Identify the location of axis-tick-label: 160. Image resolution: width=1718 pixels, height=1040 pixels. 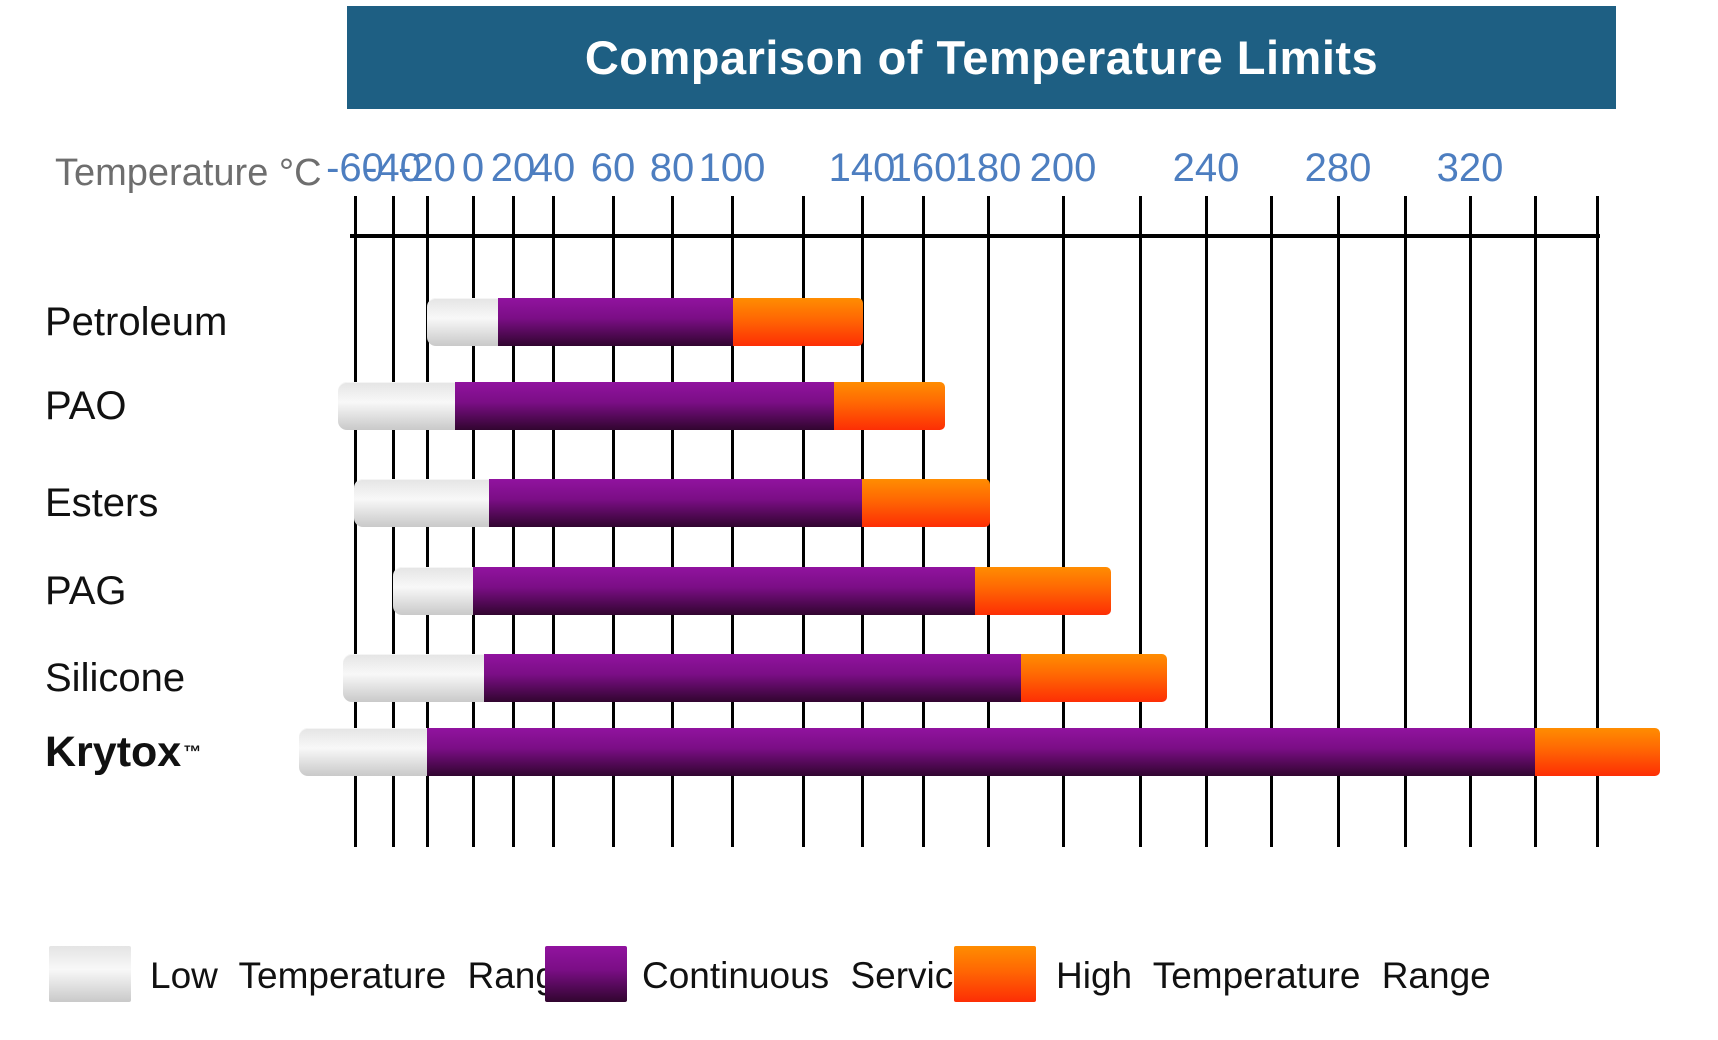
(923, 168).